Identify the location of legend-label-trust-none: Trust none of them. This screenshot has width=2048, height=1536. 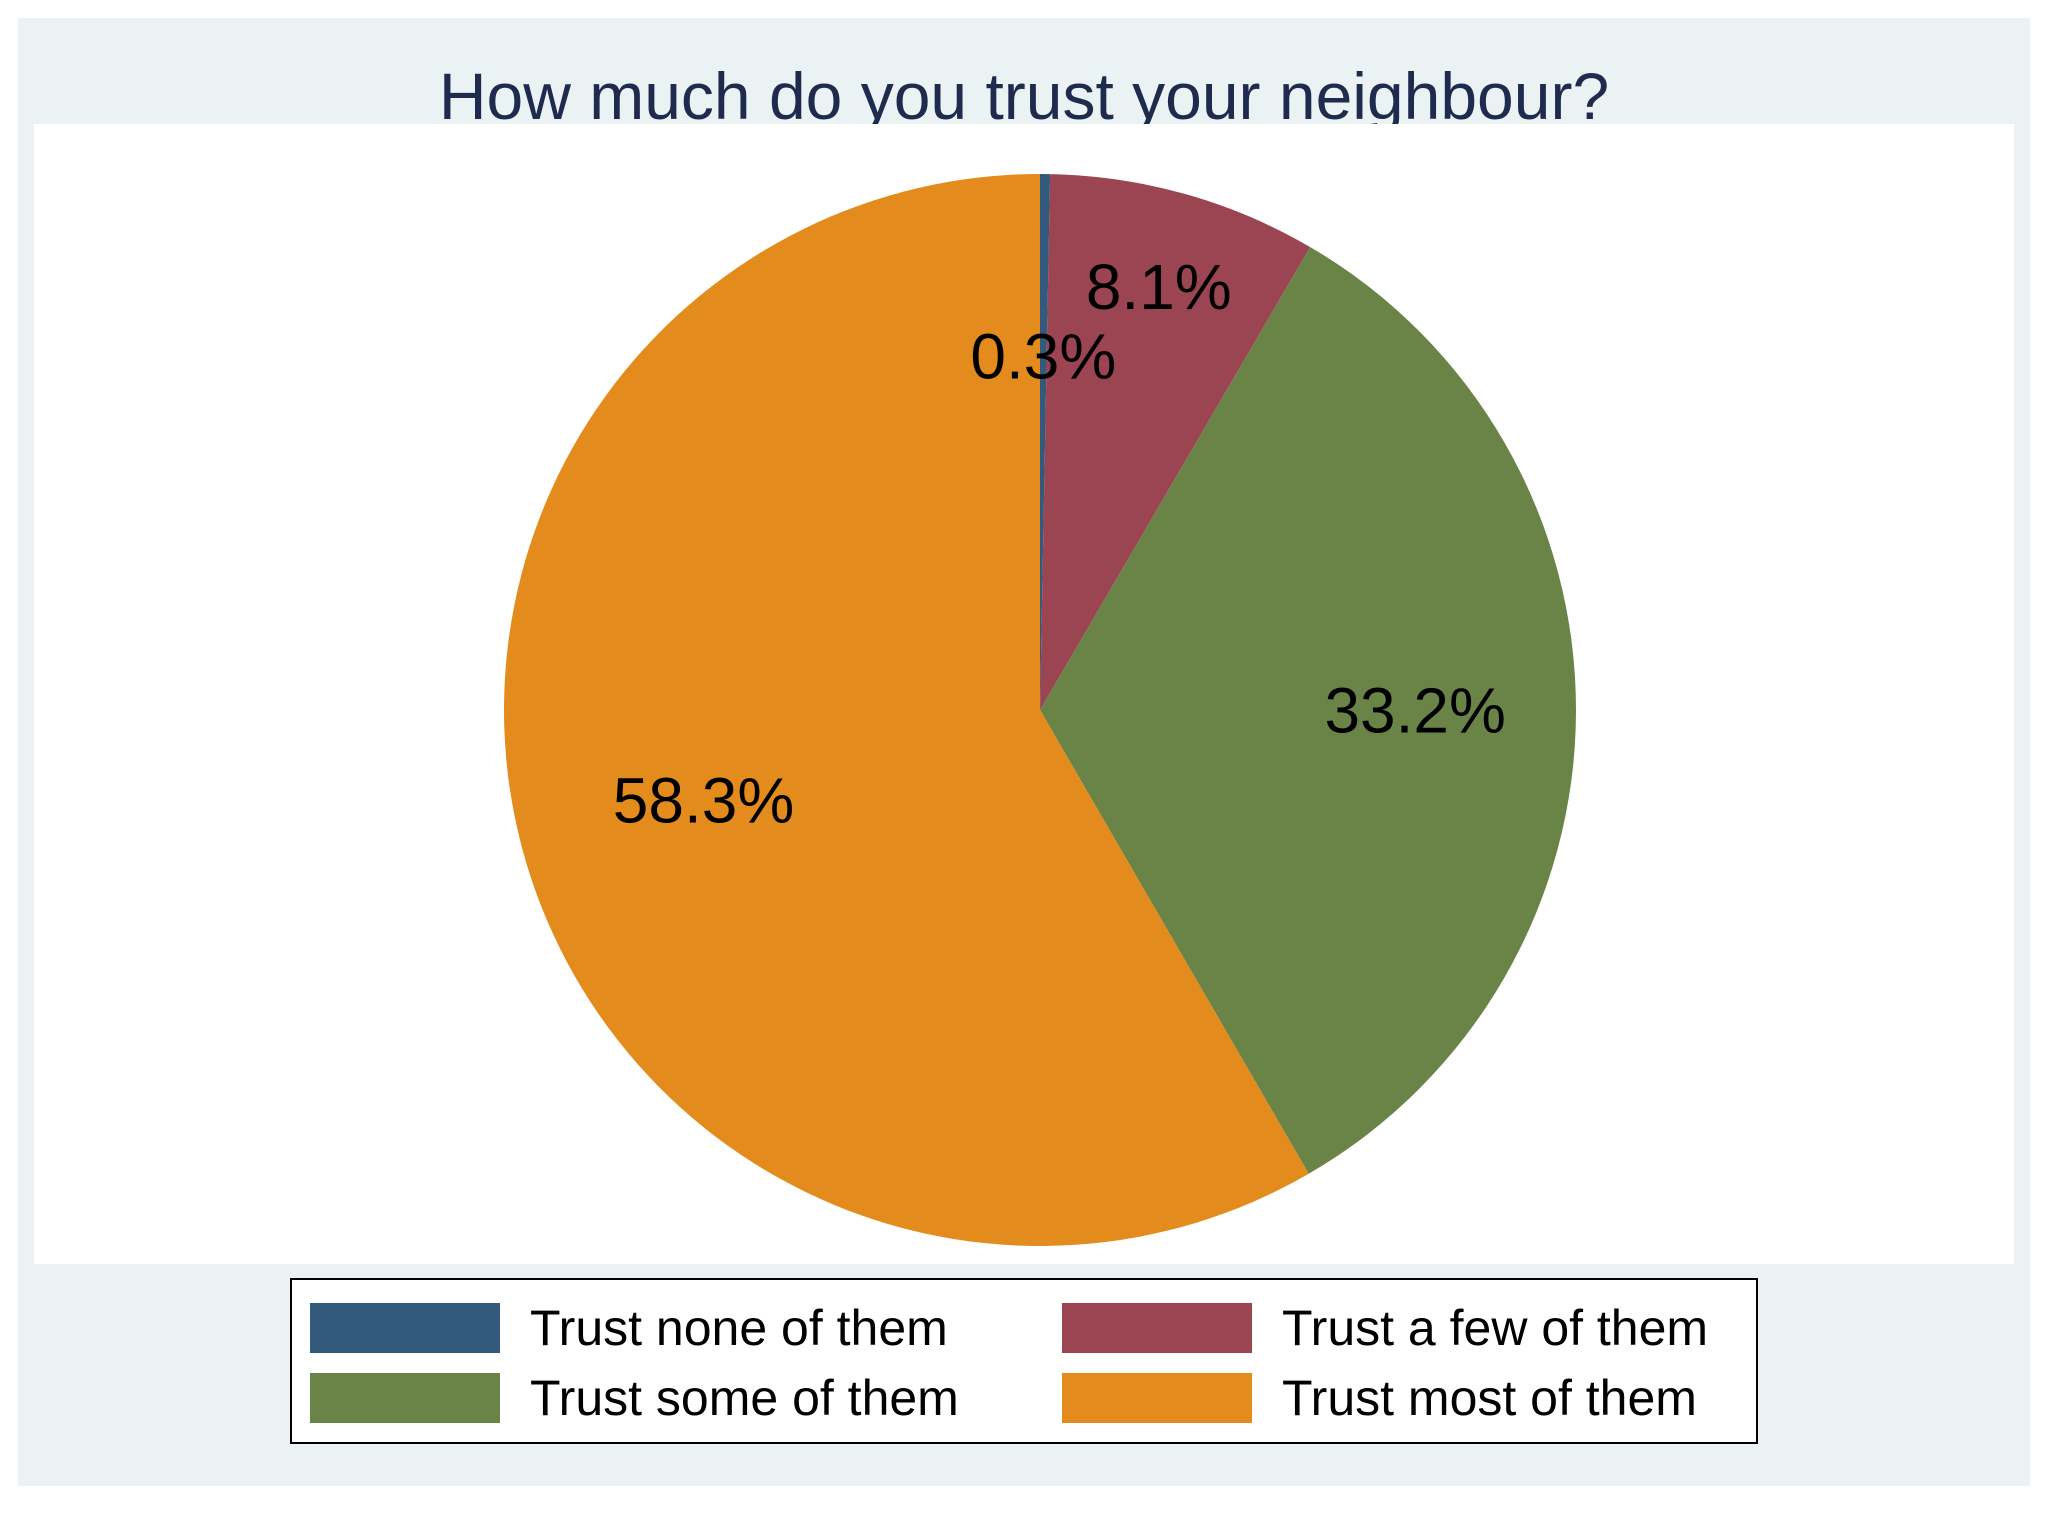
(739, 1328).